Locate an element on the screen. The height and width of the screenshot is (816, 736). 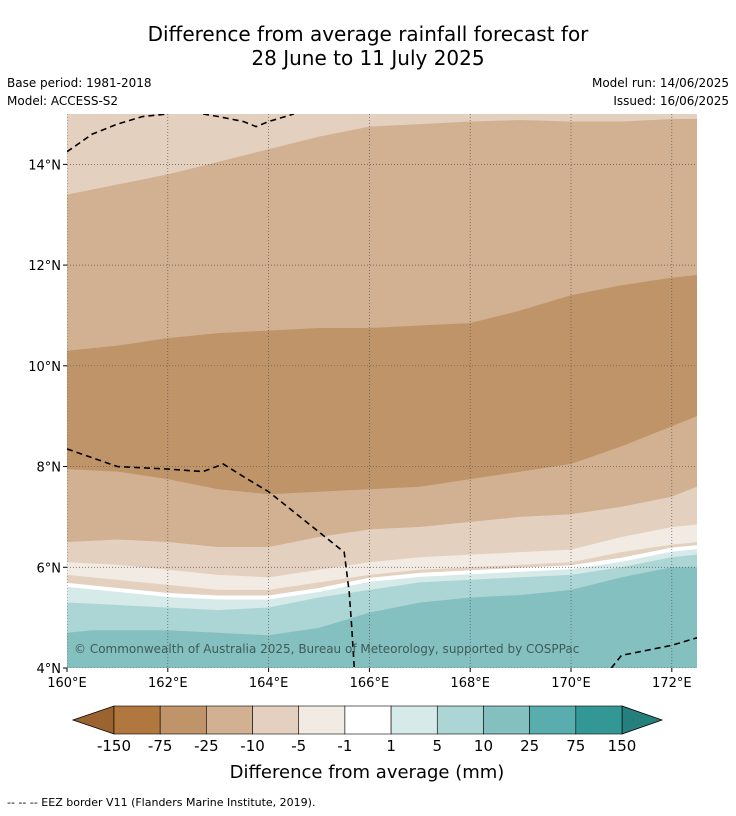
colorbar-tick-label-12: 150 is located at coordinates (622, 746).